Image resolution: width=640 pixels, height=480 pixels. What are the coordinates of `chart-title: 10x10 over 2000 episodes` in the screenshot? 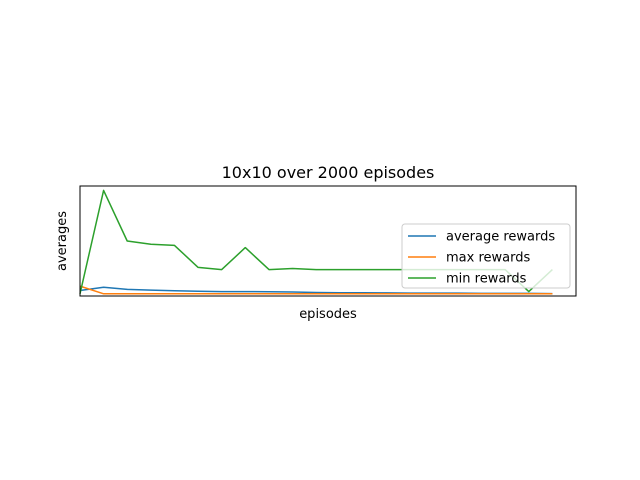 It's located at (328, 172).